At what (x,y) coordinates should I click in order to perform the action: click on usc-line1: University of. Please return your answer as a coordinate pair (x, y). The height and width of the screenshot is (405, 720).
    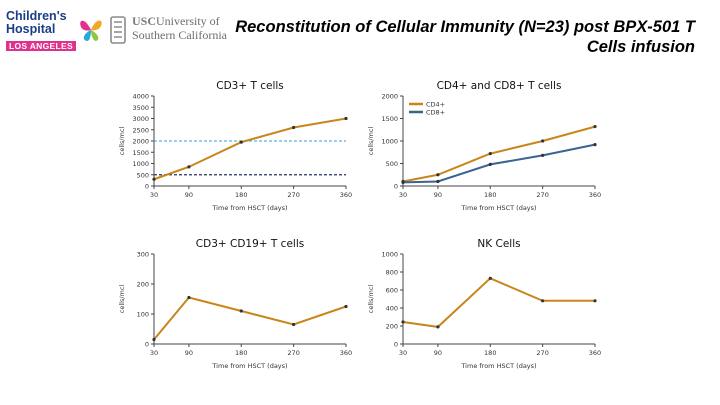
    Looking at the image, I should click on (188, 21).